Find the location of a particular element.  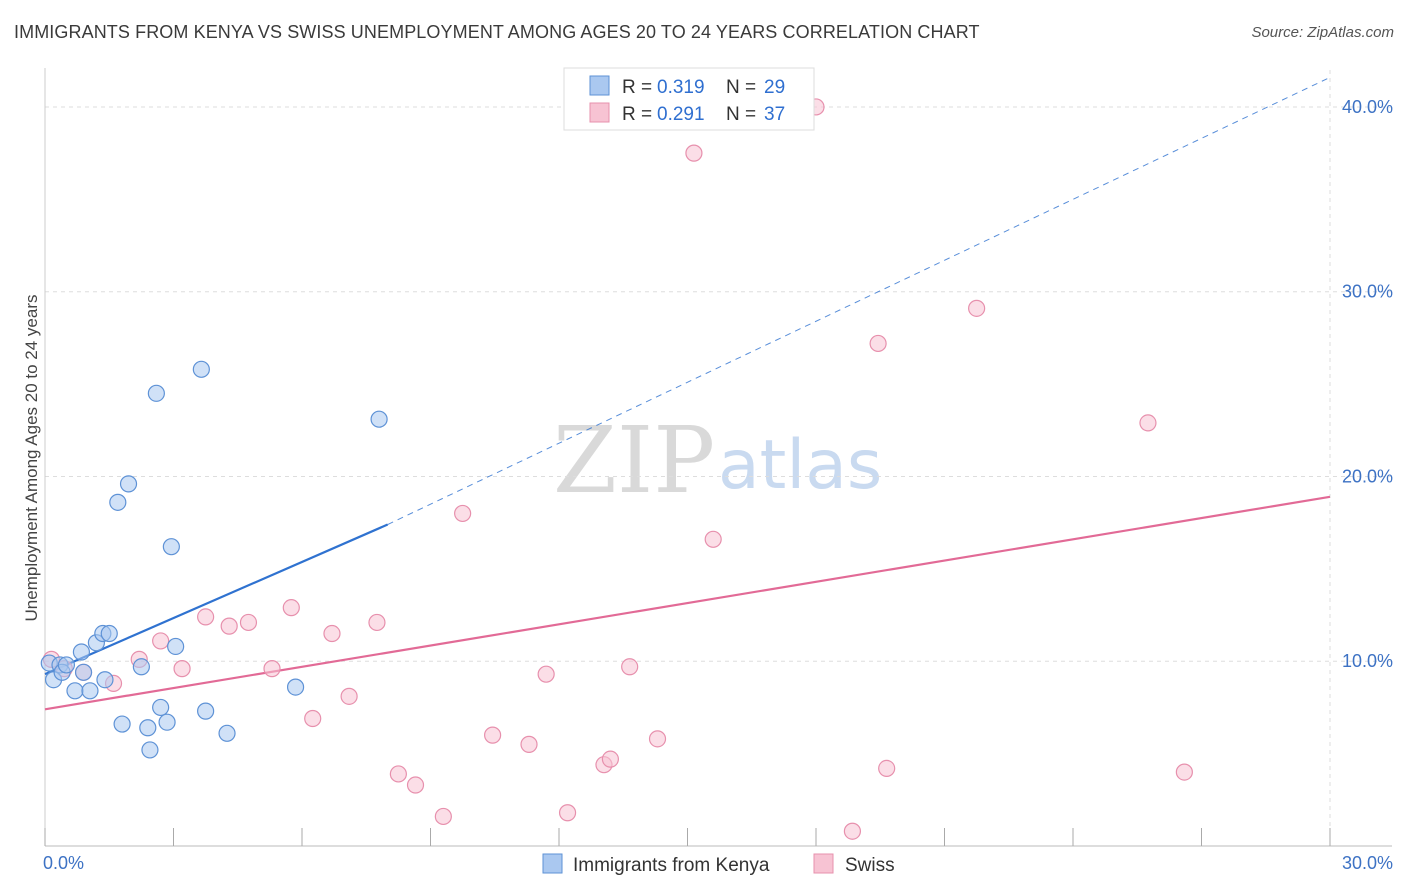

y-axis-label: Unemployment Among Ages 20 to 24 years is located at coordinates (31, 458).